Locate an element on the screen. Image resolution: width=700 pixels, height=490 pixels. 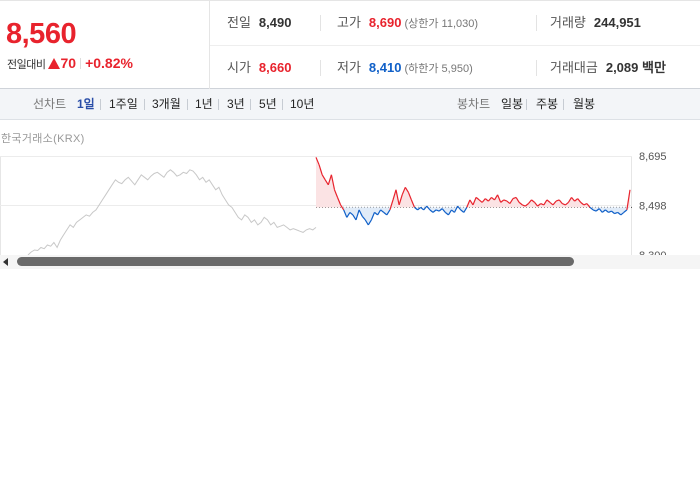
tab-1day: 1일 is located at coordinates (86, 104).